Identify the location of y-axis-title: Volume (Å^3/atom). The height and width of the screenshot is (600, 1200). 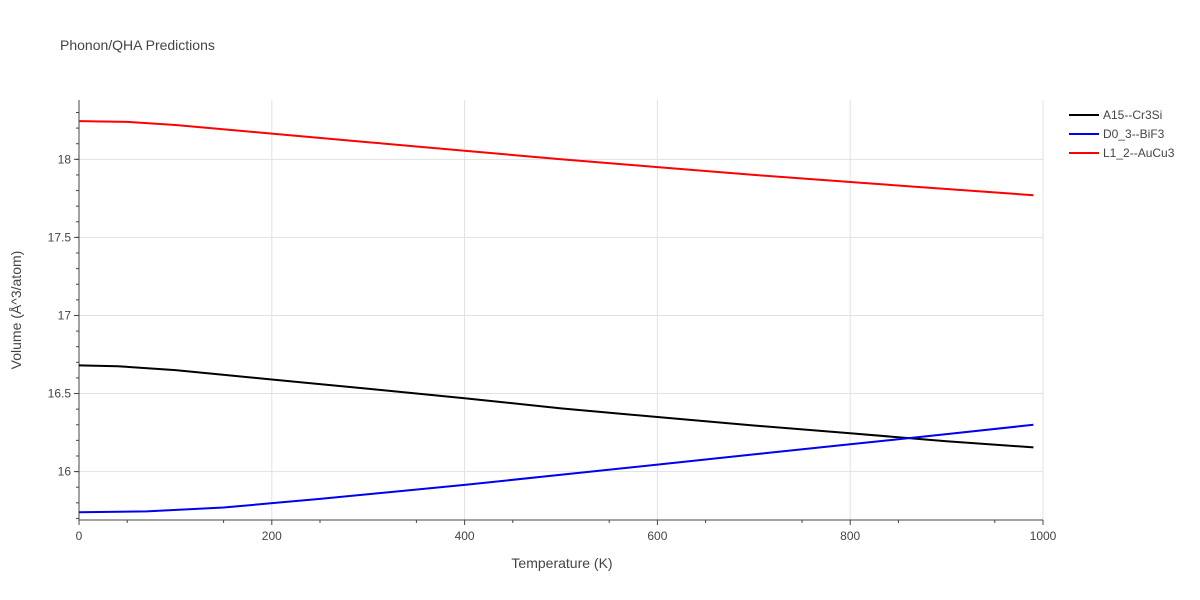
(16, 310).